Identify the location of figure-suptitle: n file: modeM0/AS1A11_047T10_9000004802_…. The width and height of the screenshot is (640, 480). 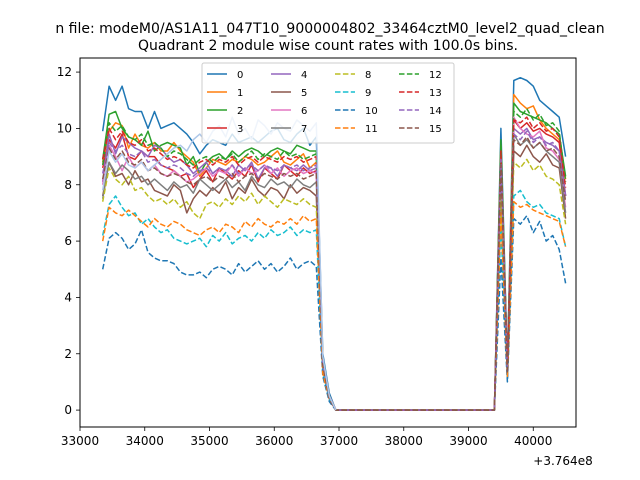
(329, 29).